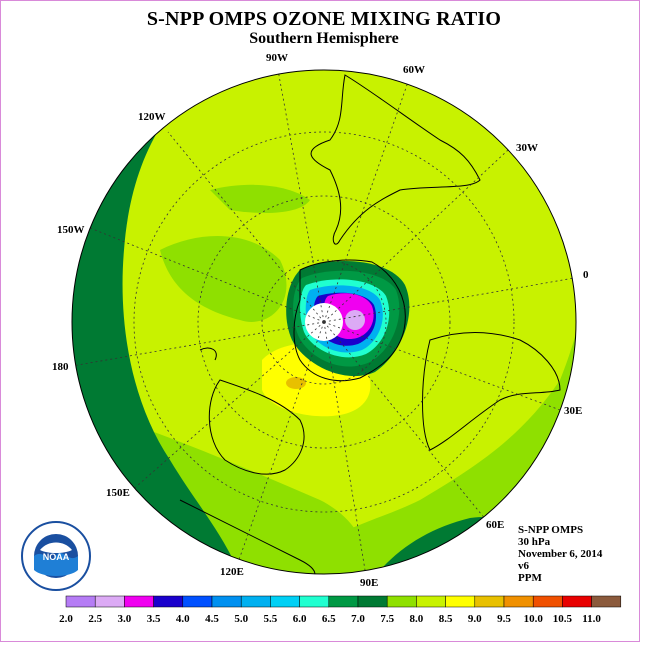 This screenshot has height=648, width=648. I want to click on colorbar-swatches, so click(343, 601).